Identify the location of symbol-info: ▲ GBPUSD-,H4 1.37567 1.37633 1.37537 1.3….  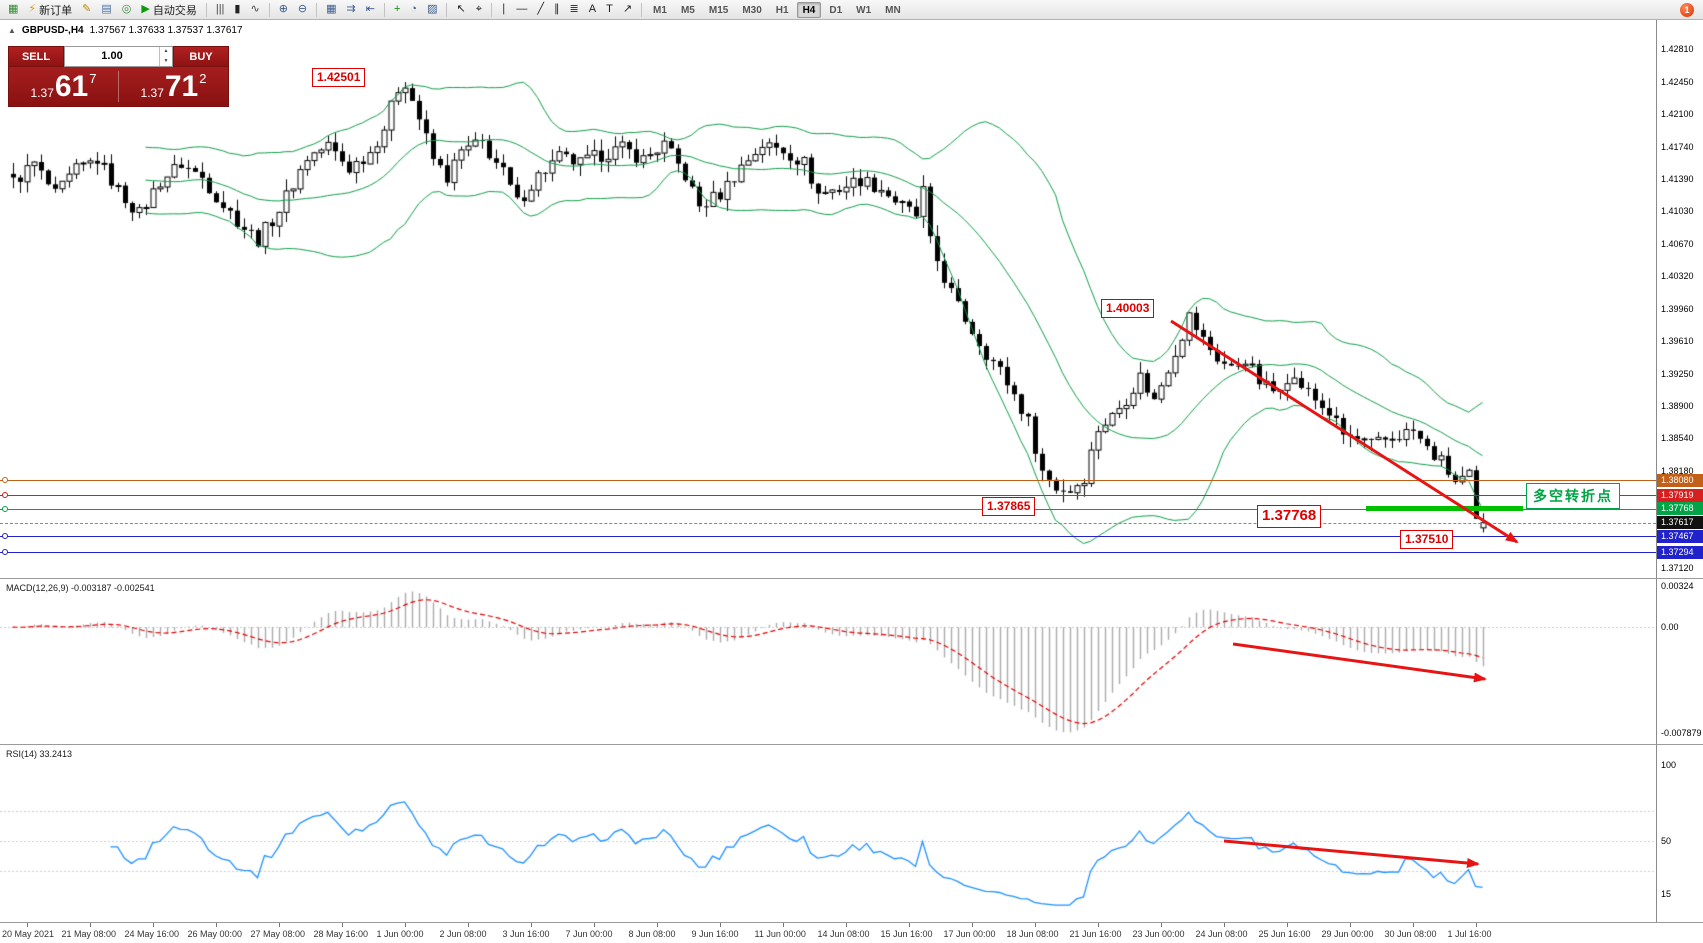
(125, 30).